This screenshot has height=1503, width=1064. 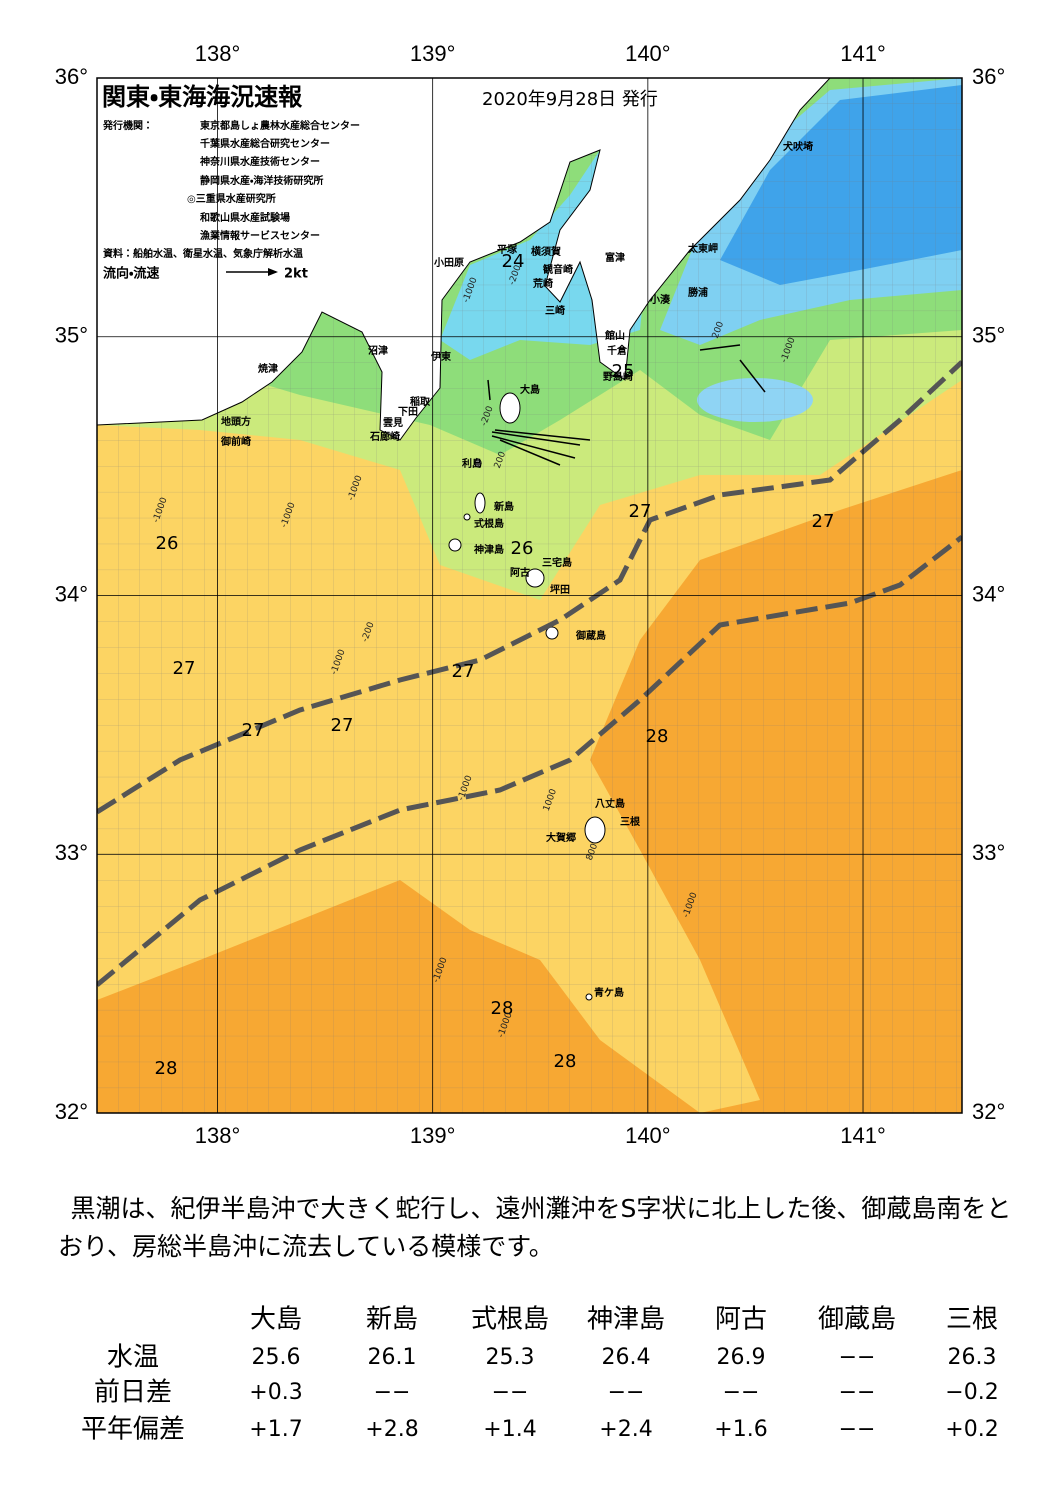 I want to click on flow-scale-arrowhead, so click(x=273, y=272).